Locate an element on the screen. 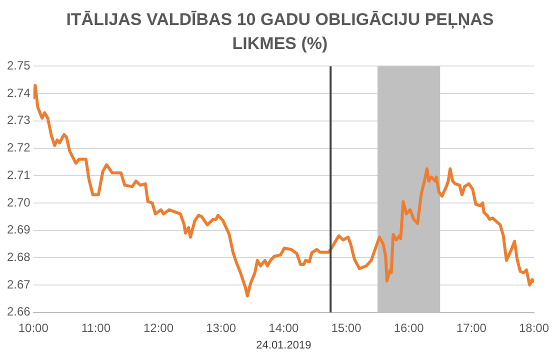 This screenshot has width=554, height=360. chart-title: ITĀLIJAS VALDĪBAS 10 GADU OBLIGĀCIJU PEĻŅAS LIKMES (%) is located at coordinates (280, 32).